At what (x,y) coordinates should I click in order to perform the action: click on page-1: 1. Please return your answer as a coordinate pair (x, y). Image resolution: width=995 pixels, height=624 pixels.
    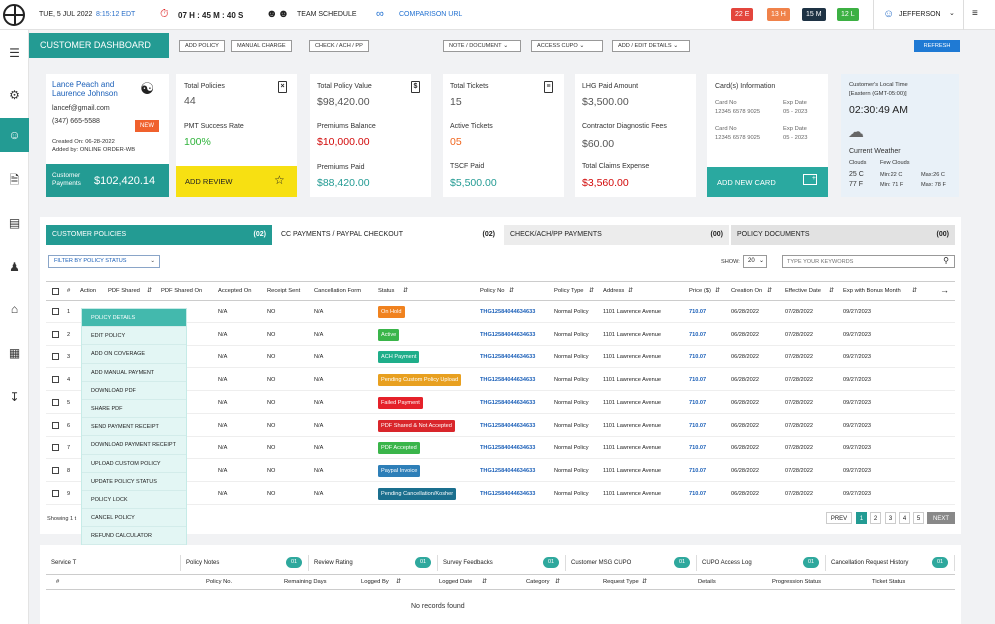
    Looking at the image, I should click on (861, 518).